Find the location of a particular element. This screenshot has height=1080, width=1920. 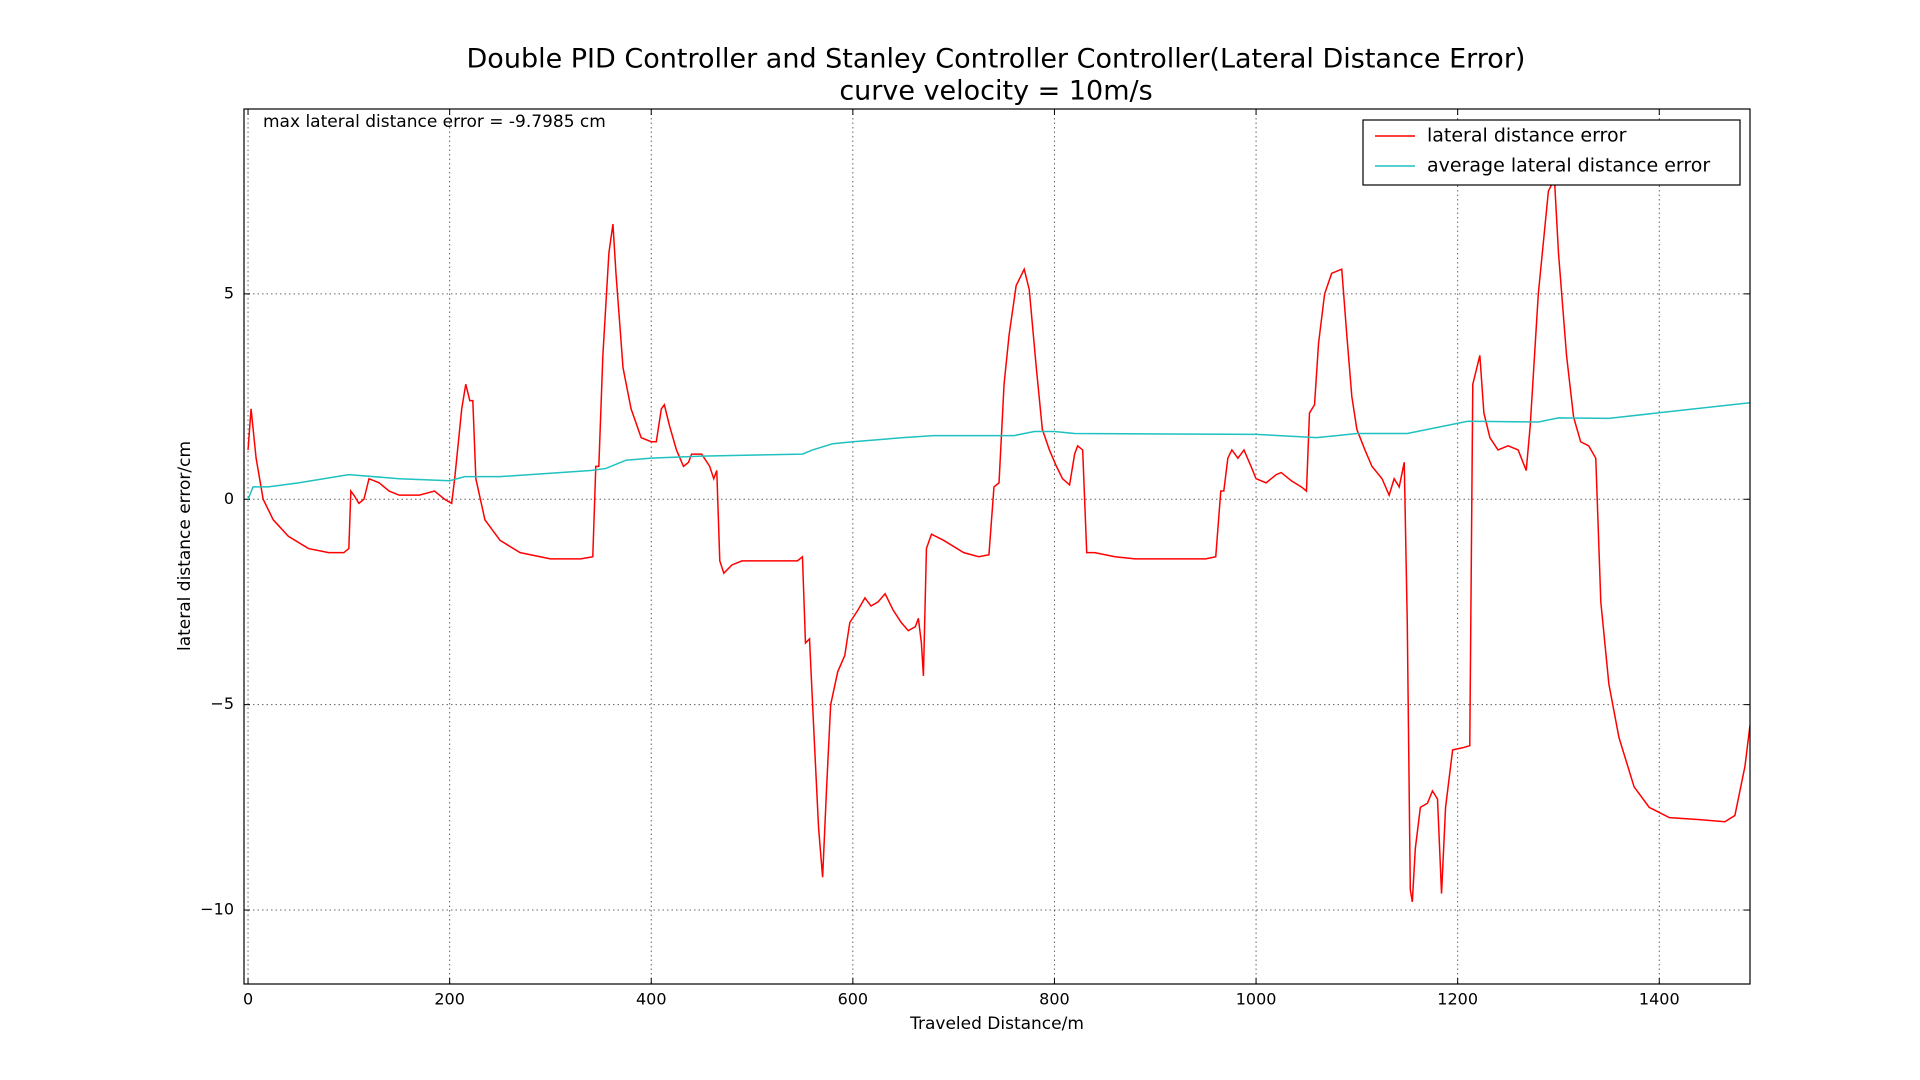

x-axis-label: Traveled Distance/m is located at coordinates (996, 1024).